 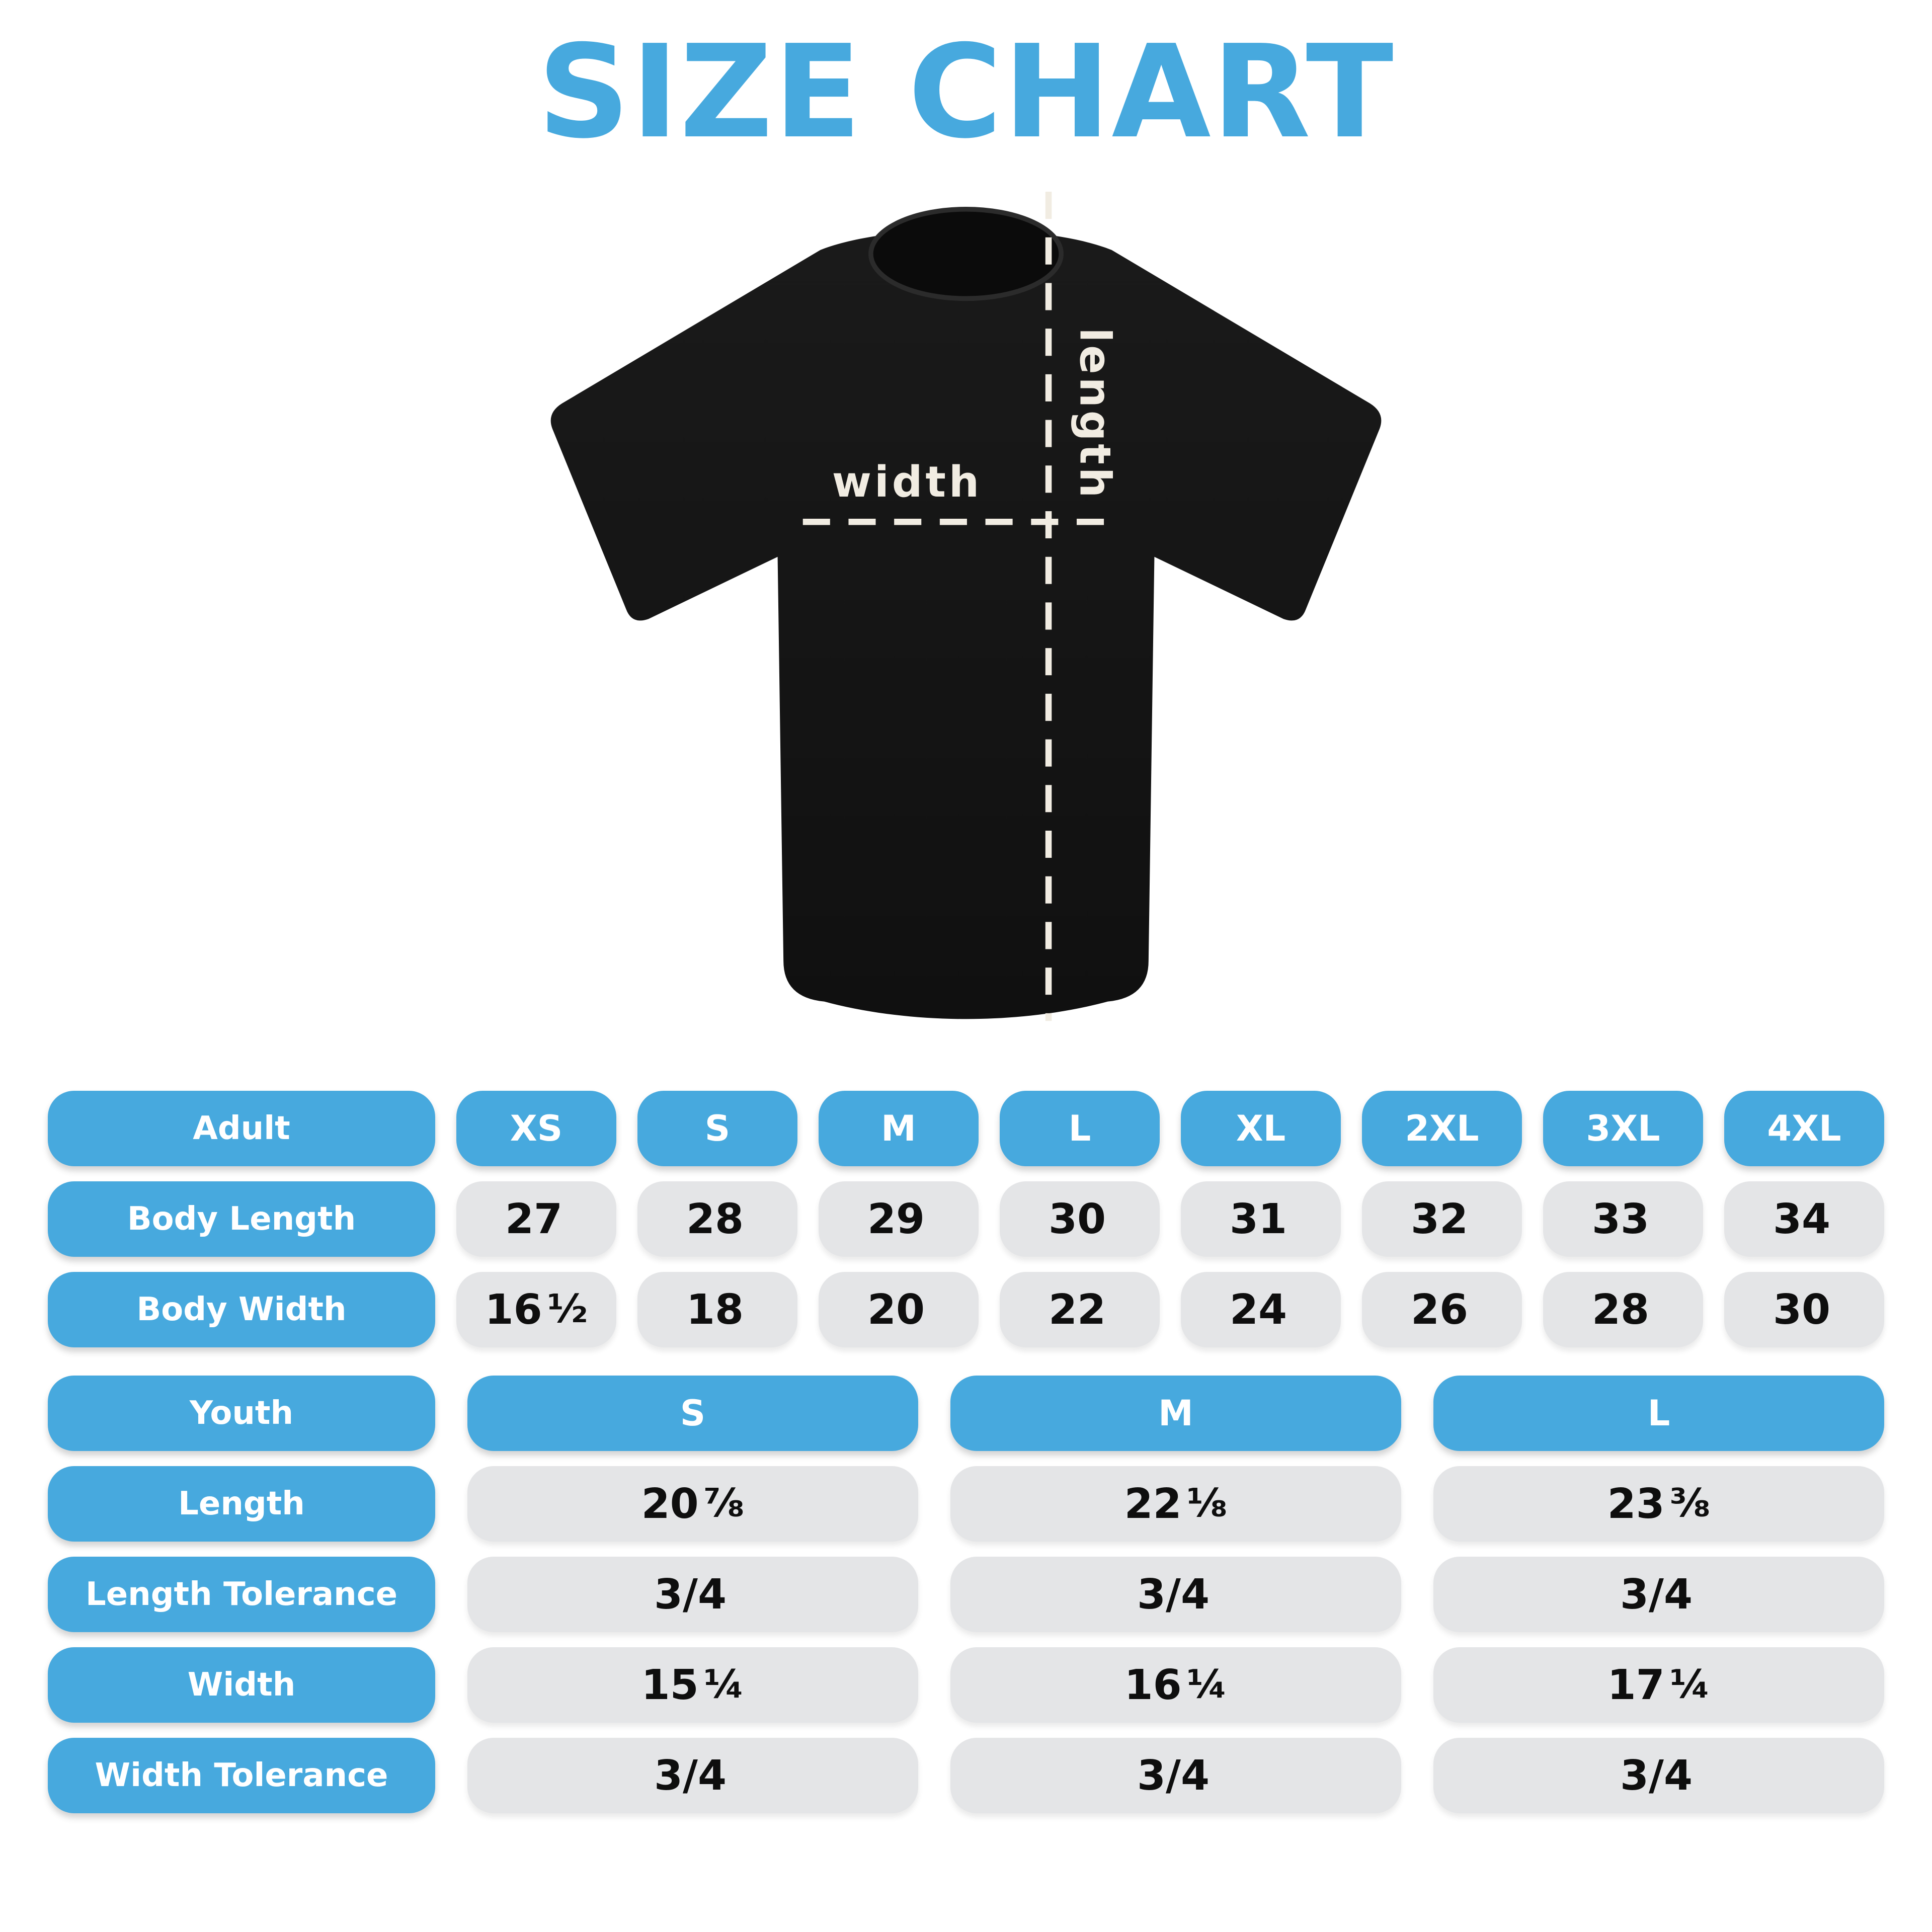 I want to click on cell-value: 29, so click(x=896, y=1219).